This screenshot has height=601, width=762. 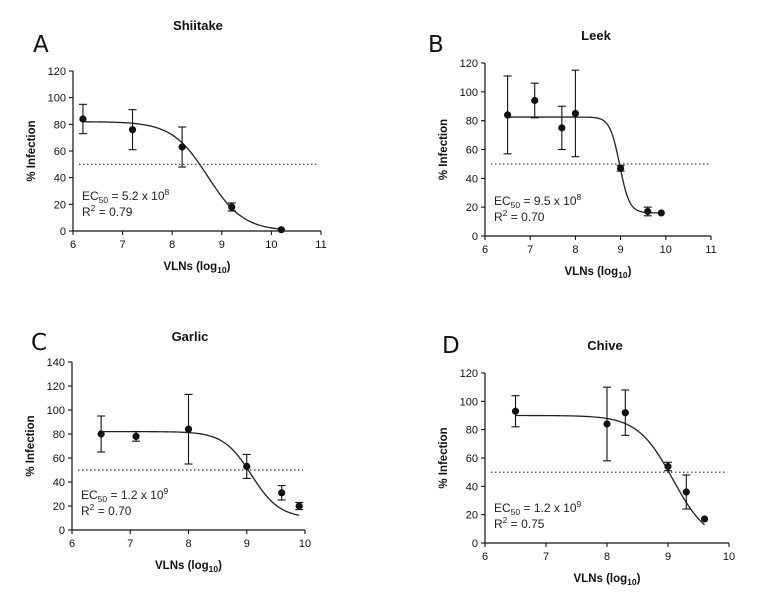 I want to click on ec50-annotation: EC50 = 5.2 x 108, so click(x=126, y=196).